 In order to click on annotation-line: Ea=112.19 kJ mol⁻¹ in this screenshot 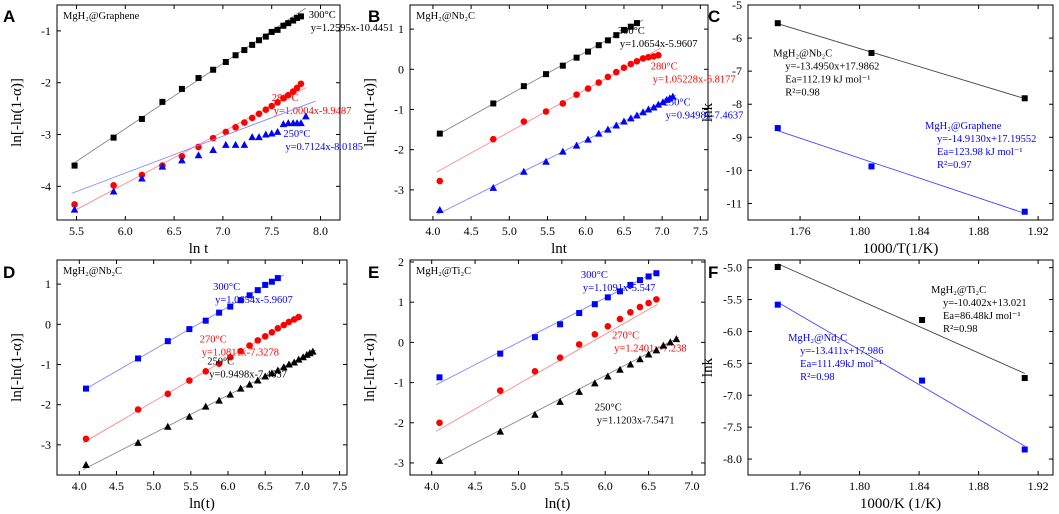, I will do `click(827, 79)`.